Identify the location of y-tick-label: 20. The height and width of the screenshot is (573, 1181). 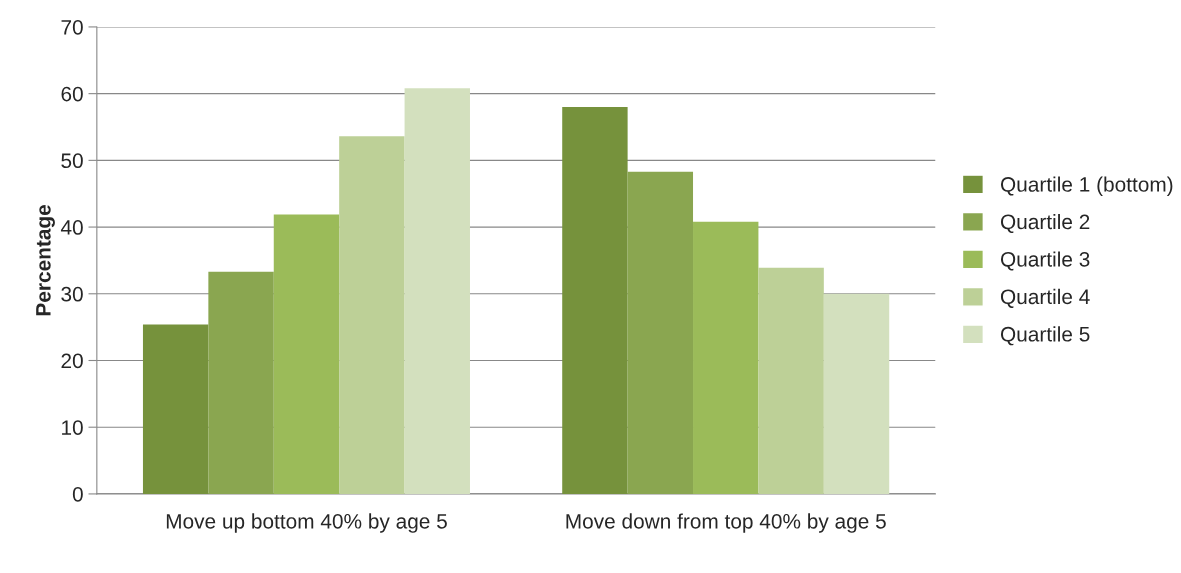
(72, 361).